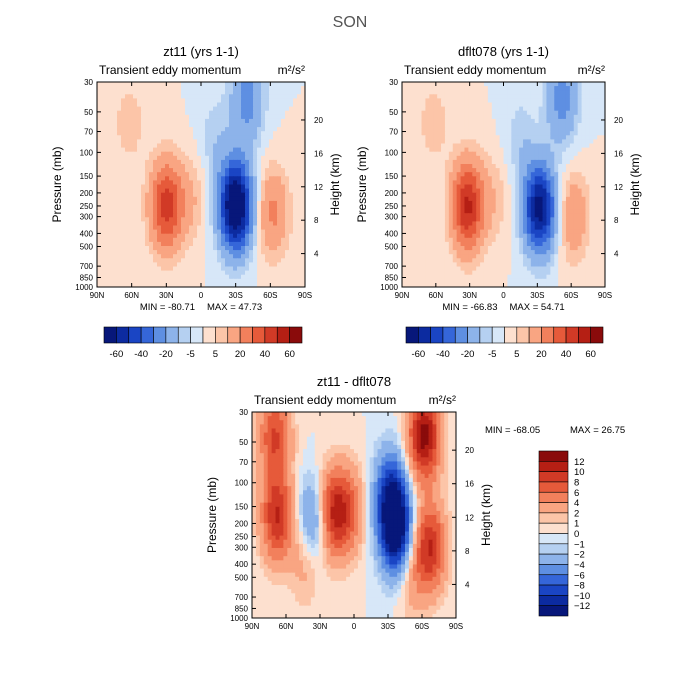  What do you see at coordinates (88, 132) in the screenshot?
I see `y-tick-label: 70` at bounding box center [88, 132].